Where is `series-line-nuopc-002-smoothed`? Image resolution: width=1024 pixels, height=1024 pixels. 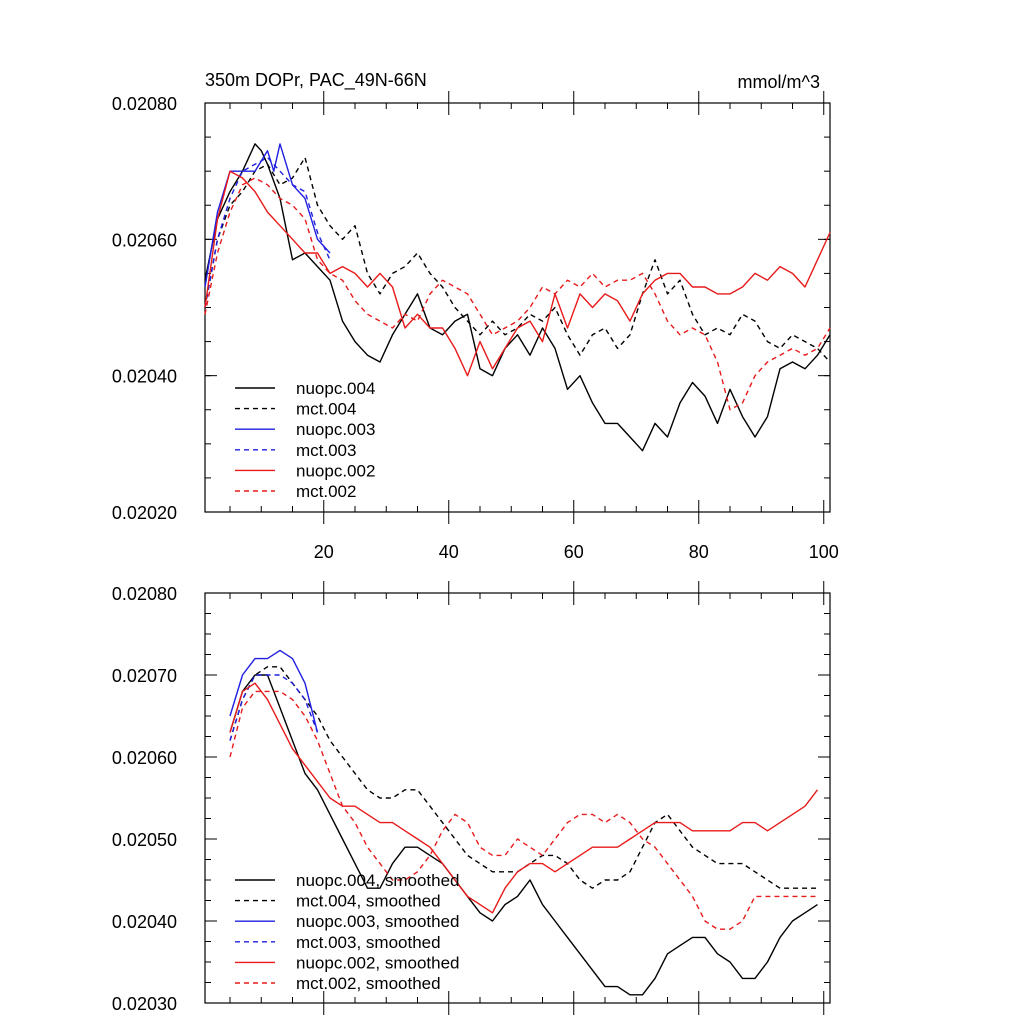 series-line-nuopc-002-smoothed is located at coordinates (524, 798).